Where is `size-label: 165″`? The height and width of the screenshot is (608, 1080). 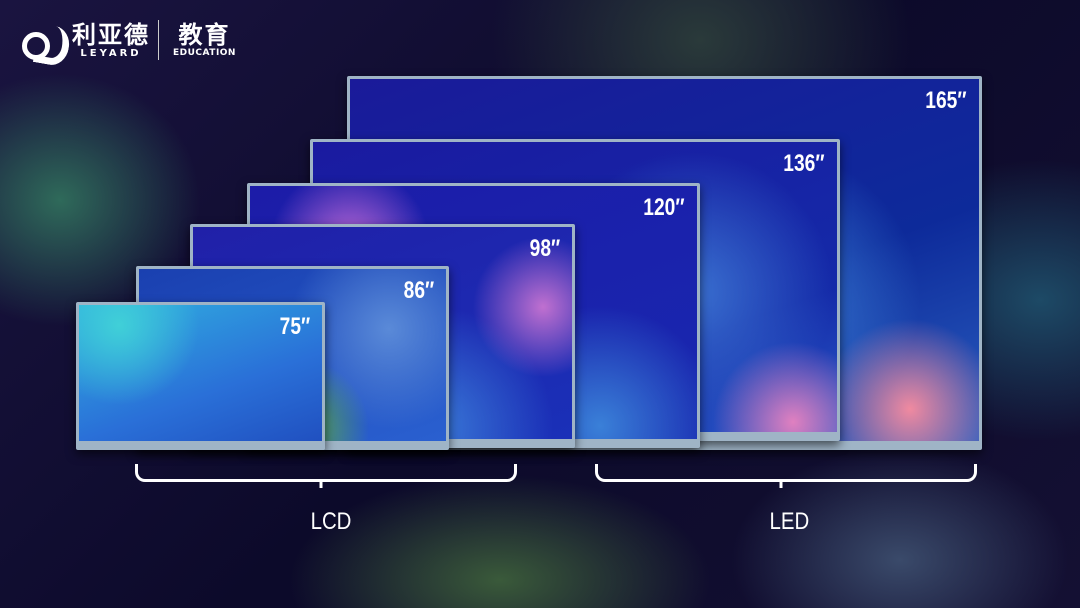
size-label: 165″ is located at coordinates (946, 100).